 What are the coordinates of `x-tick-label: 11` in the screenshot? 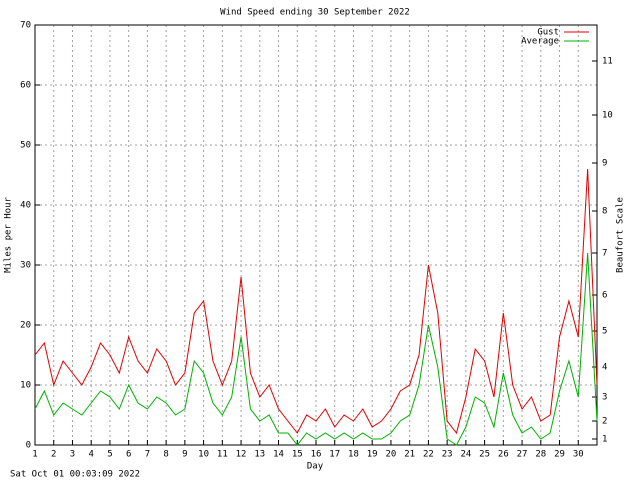 It's located at (222, 455).